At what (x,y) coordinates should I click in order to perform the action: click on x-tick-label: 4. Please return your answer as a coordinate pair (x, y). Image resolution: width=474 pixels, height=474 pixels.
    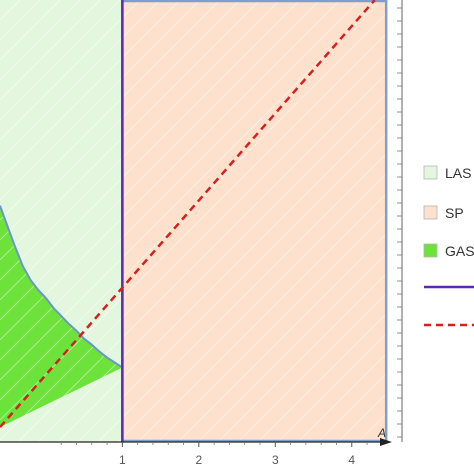
    Looking at the image, I should click on (351, 460).